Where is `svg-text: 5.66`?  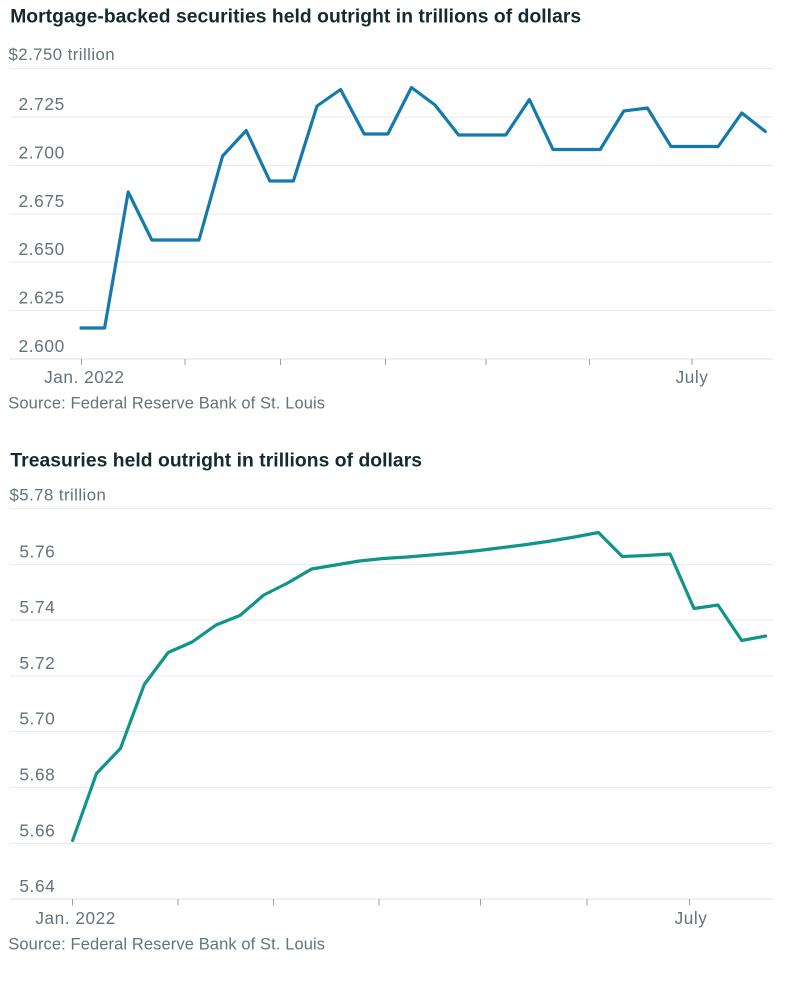
svg-text: 5.66 is located at coordinates (37, 830).